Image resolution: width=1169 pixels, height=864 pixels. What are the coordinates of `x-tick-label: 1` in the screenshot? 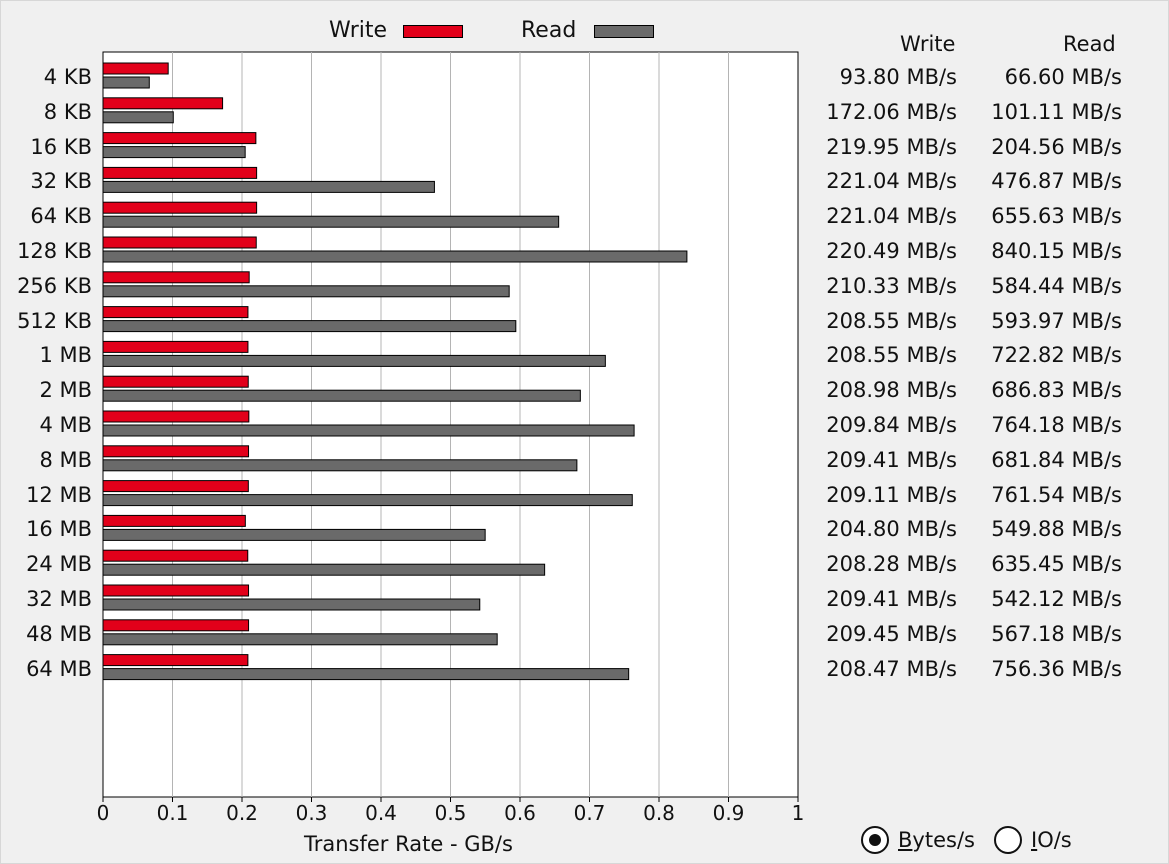 It's located at (798, 813).